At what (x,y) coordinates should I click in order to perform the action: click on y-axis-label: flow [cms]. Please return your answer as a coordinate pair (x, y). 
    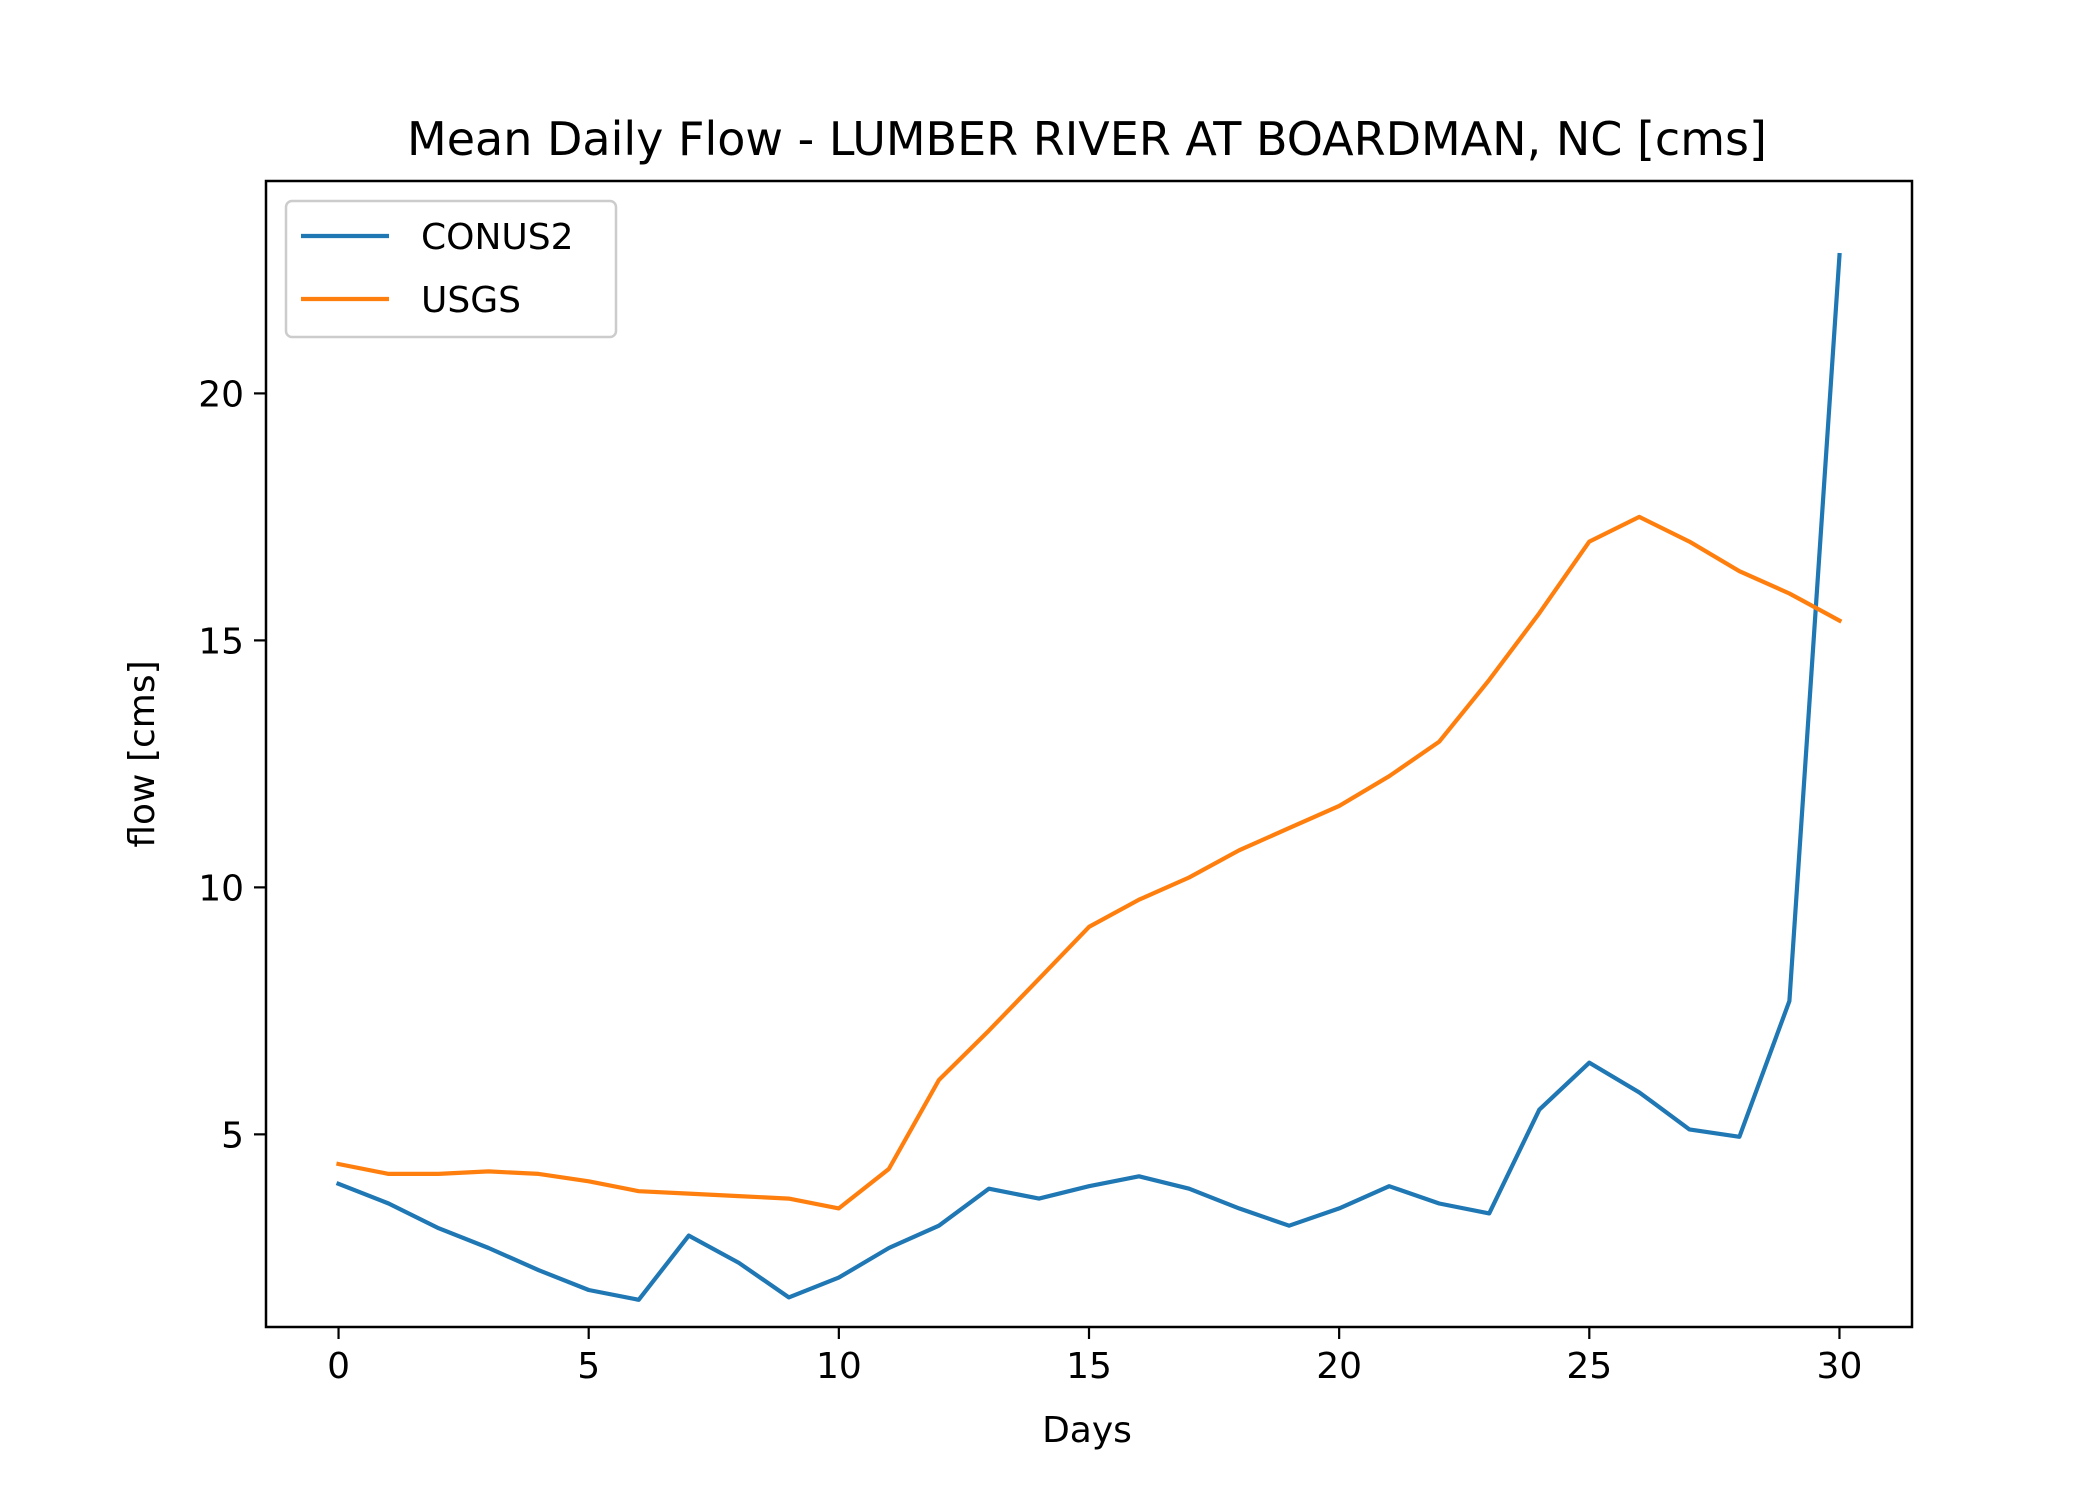
    Looking at the image, I should click on (142, 753).